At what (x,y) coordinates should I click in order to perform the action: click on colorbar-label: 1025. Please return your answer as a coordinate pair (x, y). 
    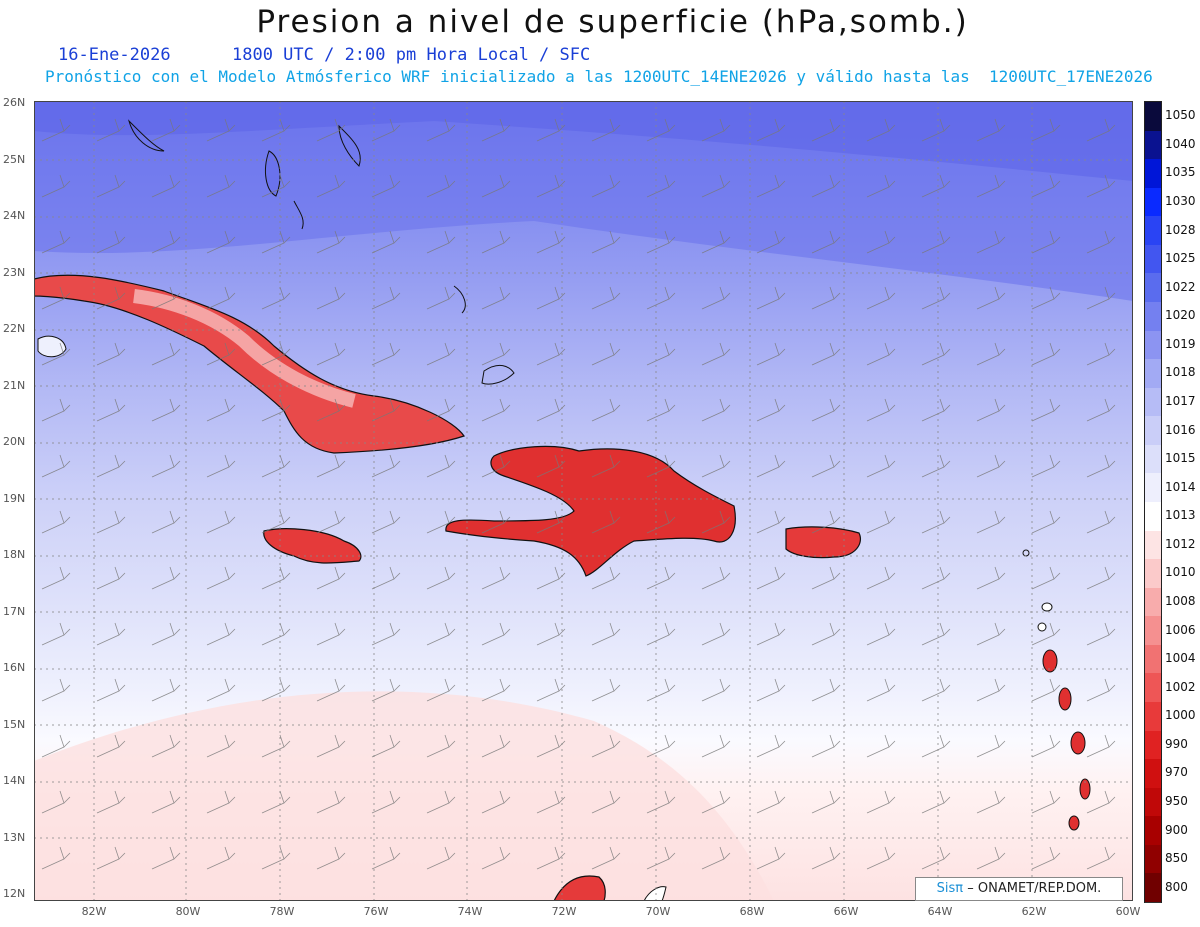
    Looking at the image, I should click on (1180, 258).